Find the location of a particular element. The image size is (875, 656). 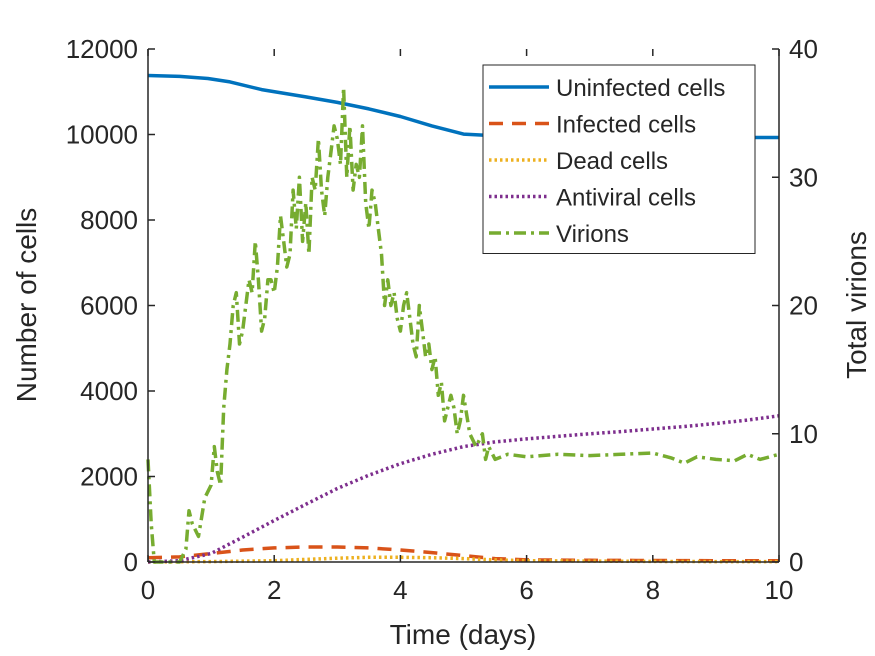

legend-label: Uninfected cells is located at coordinates (640, 88).